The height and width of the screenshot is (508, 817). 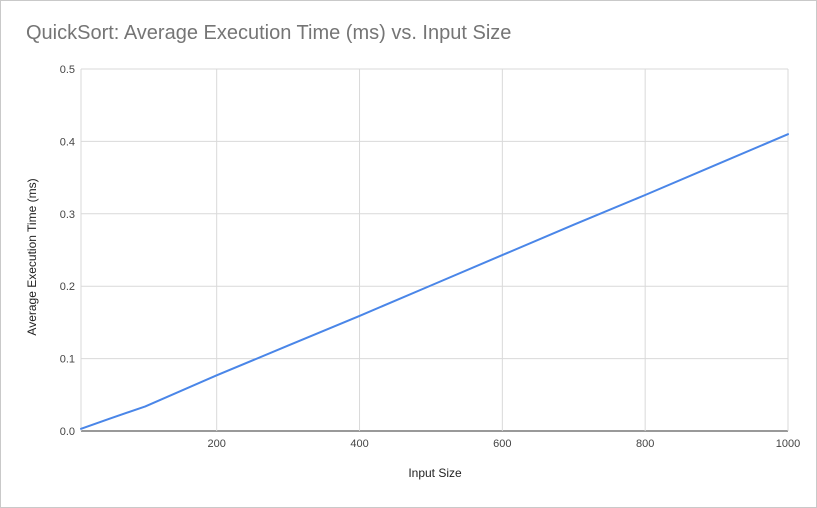 I want to click on x-tick-label: 800, so click(x=645, y=444).